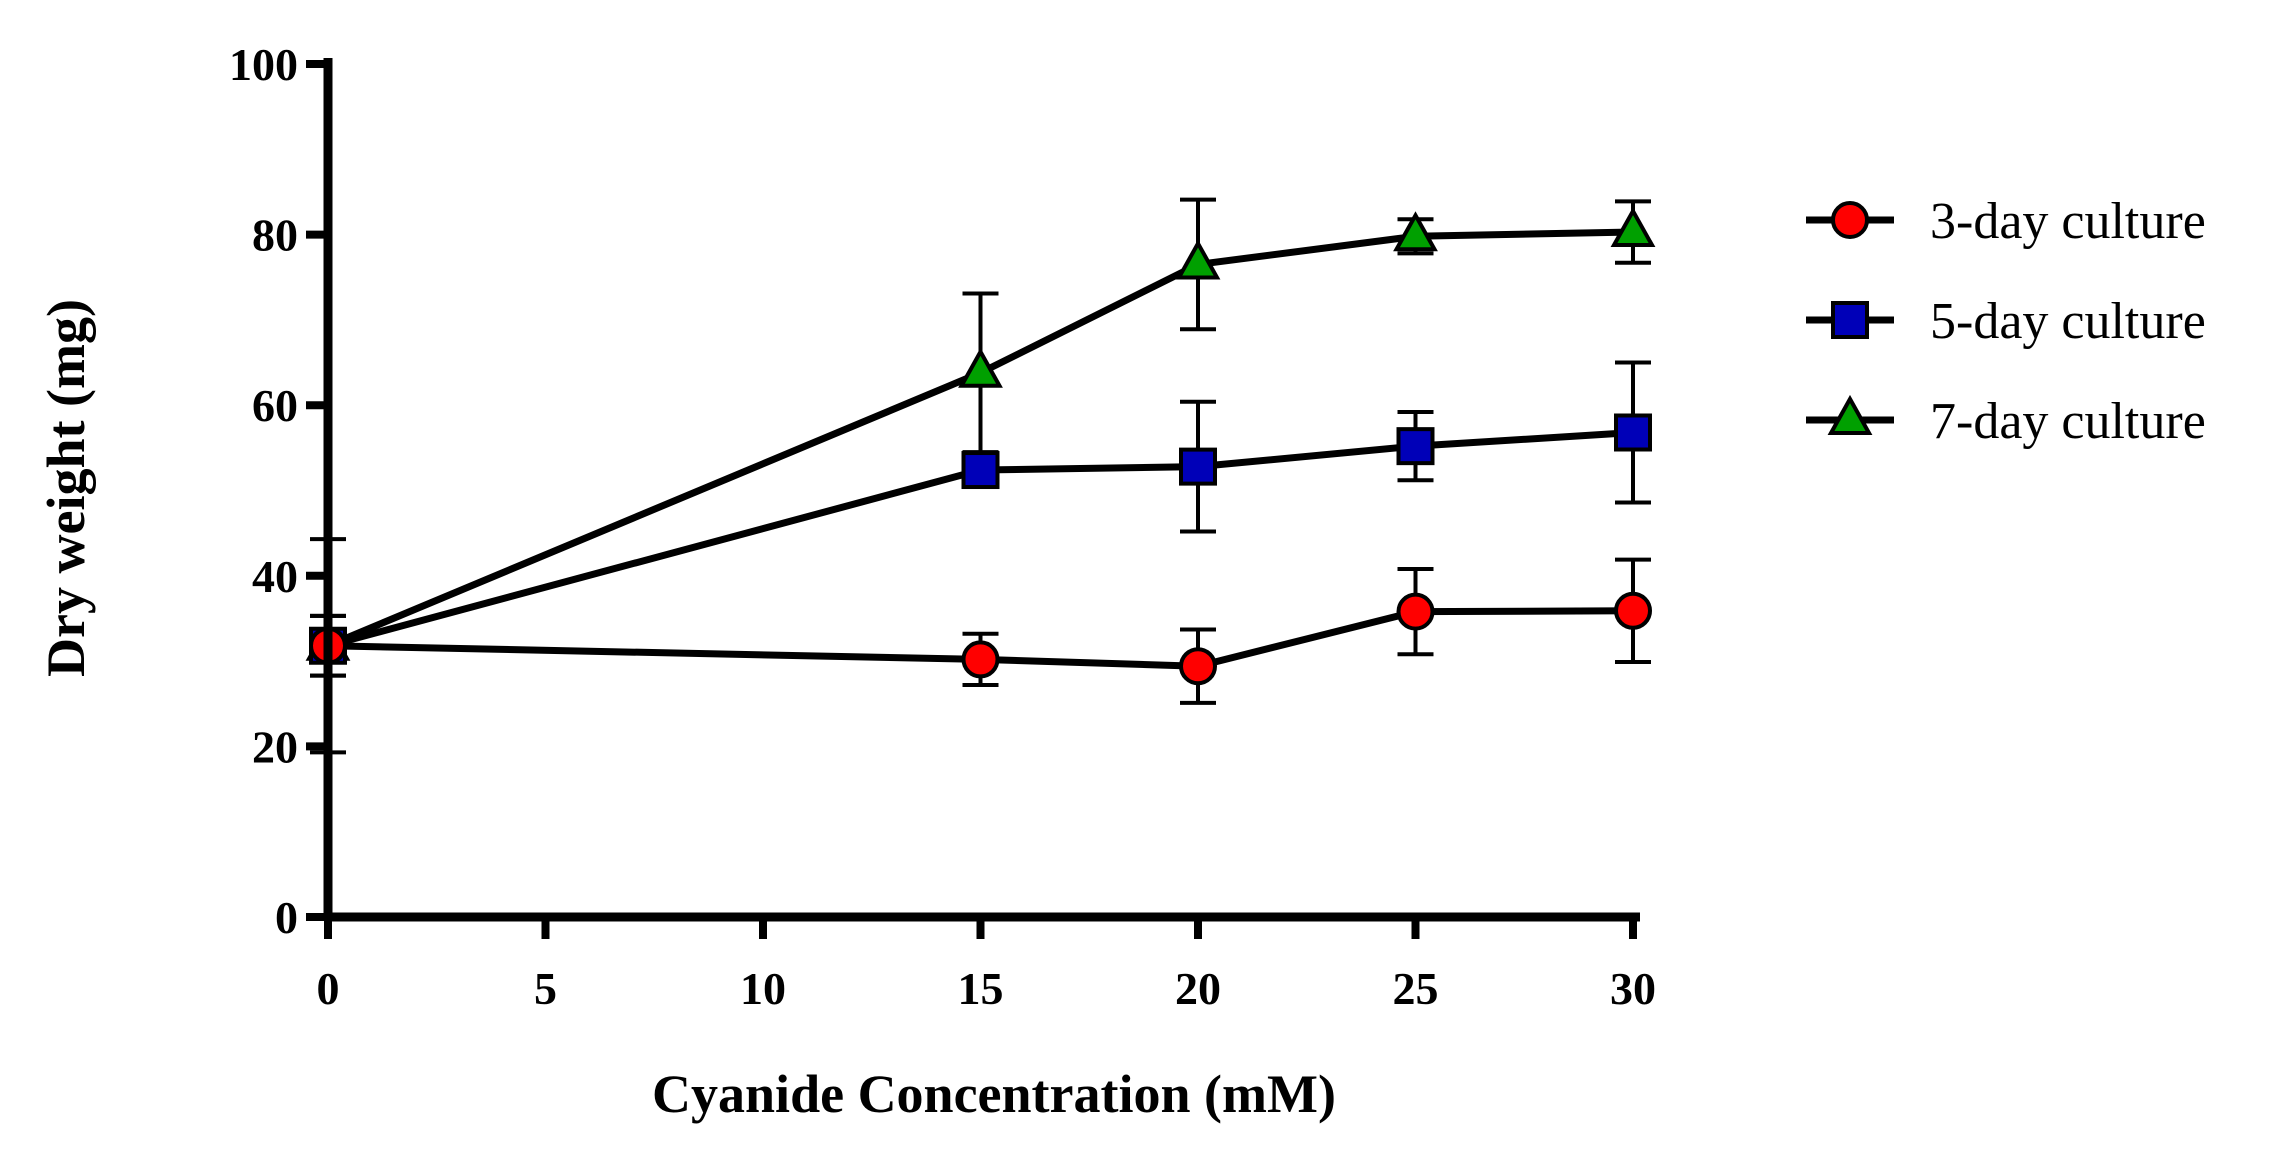 This screenshot has height=1155, width=2291. Describe the element at coordinates (286, 917) in the screenshot. I see `y-tick-label: 0` at that location.